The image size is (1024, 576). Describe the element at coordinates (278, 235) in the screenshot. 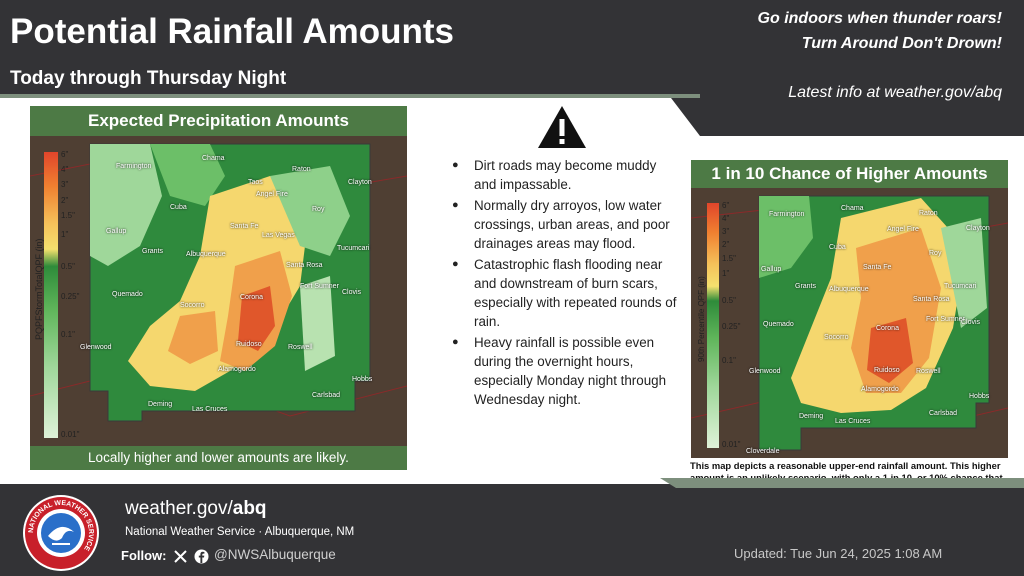

I see `town-label: Las Vegas` at that location.